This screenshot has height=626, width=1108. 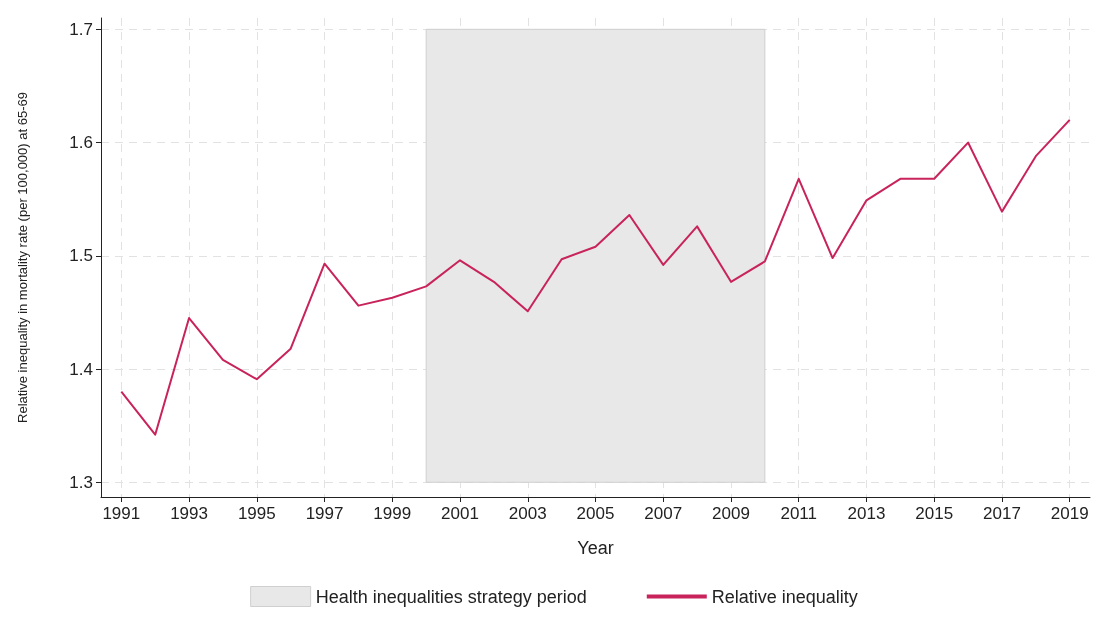 I want to click on x-tick-label: 2013, so click(x=866, y=513).